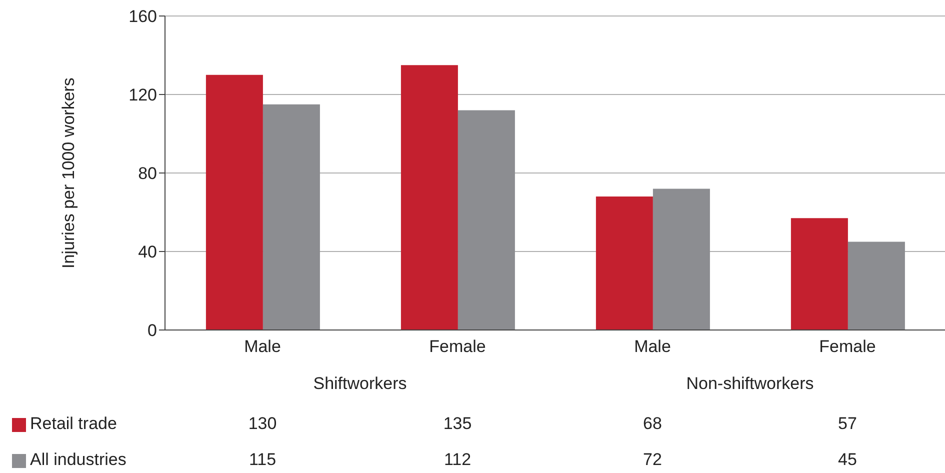 The width and height of the screenshot is (945, 473). What do you see at coordinates (147, 252) in the screenshot?
I see `y-tick-label: 40` at bounding box center [147, 252].